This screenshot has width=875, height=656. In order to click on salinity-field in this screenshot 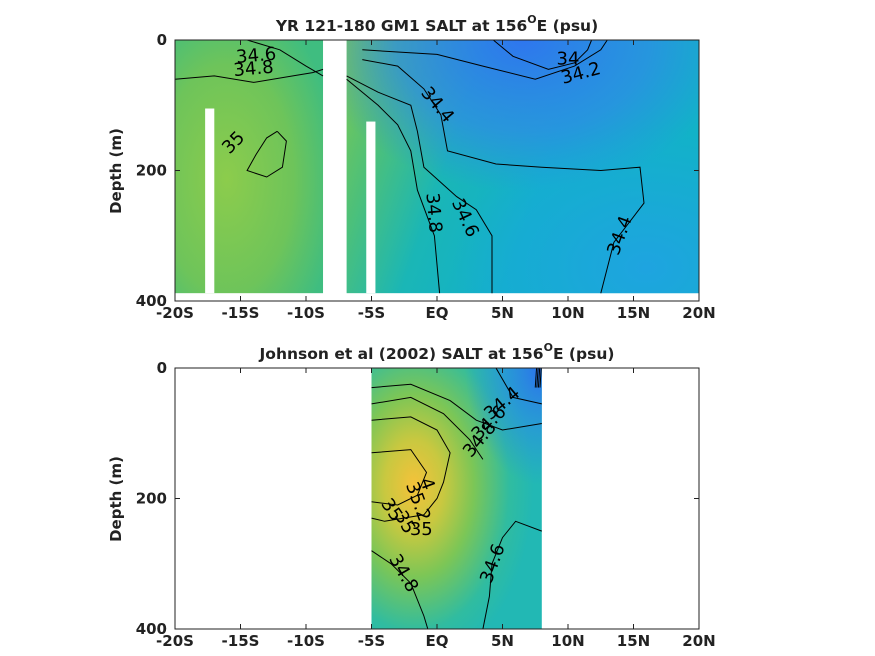, I will do `click(456, 498)`.